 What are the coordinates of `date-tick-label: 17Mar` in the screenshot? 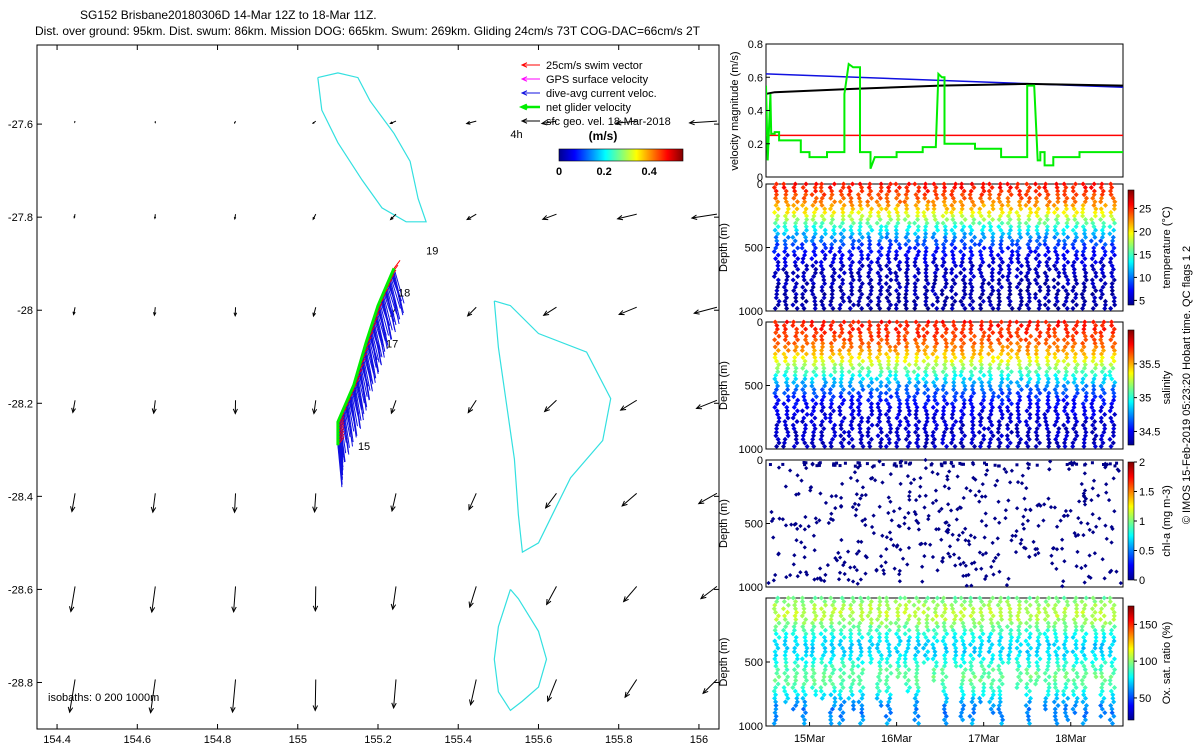 It's located at (984, 739).